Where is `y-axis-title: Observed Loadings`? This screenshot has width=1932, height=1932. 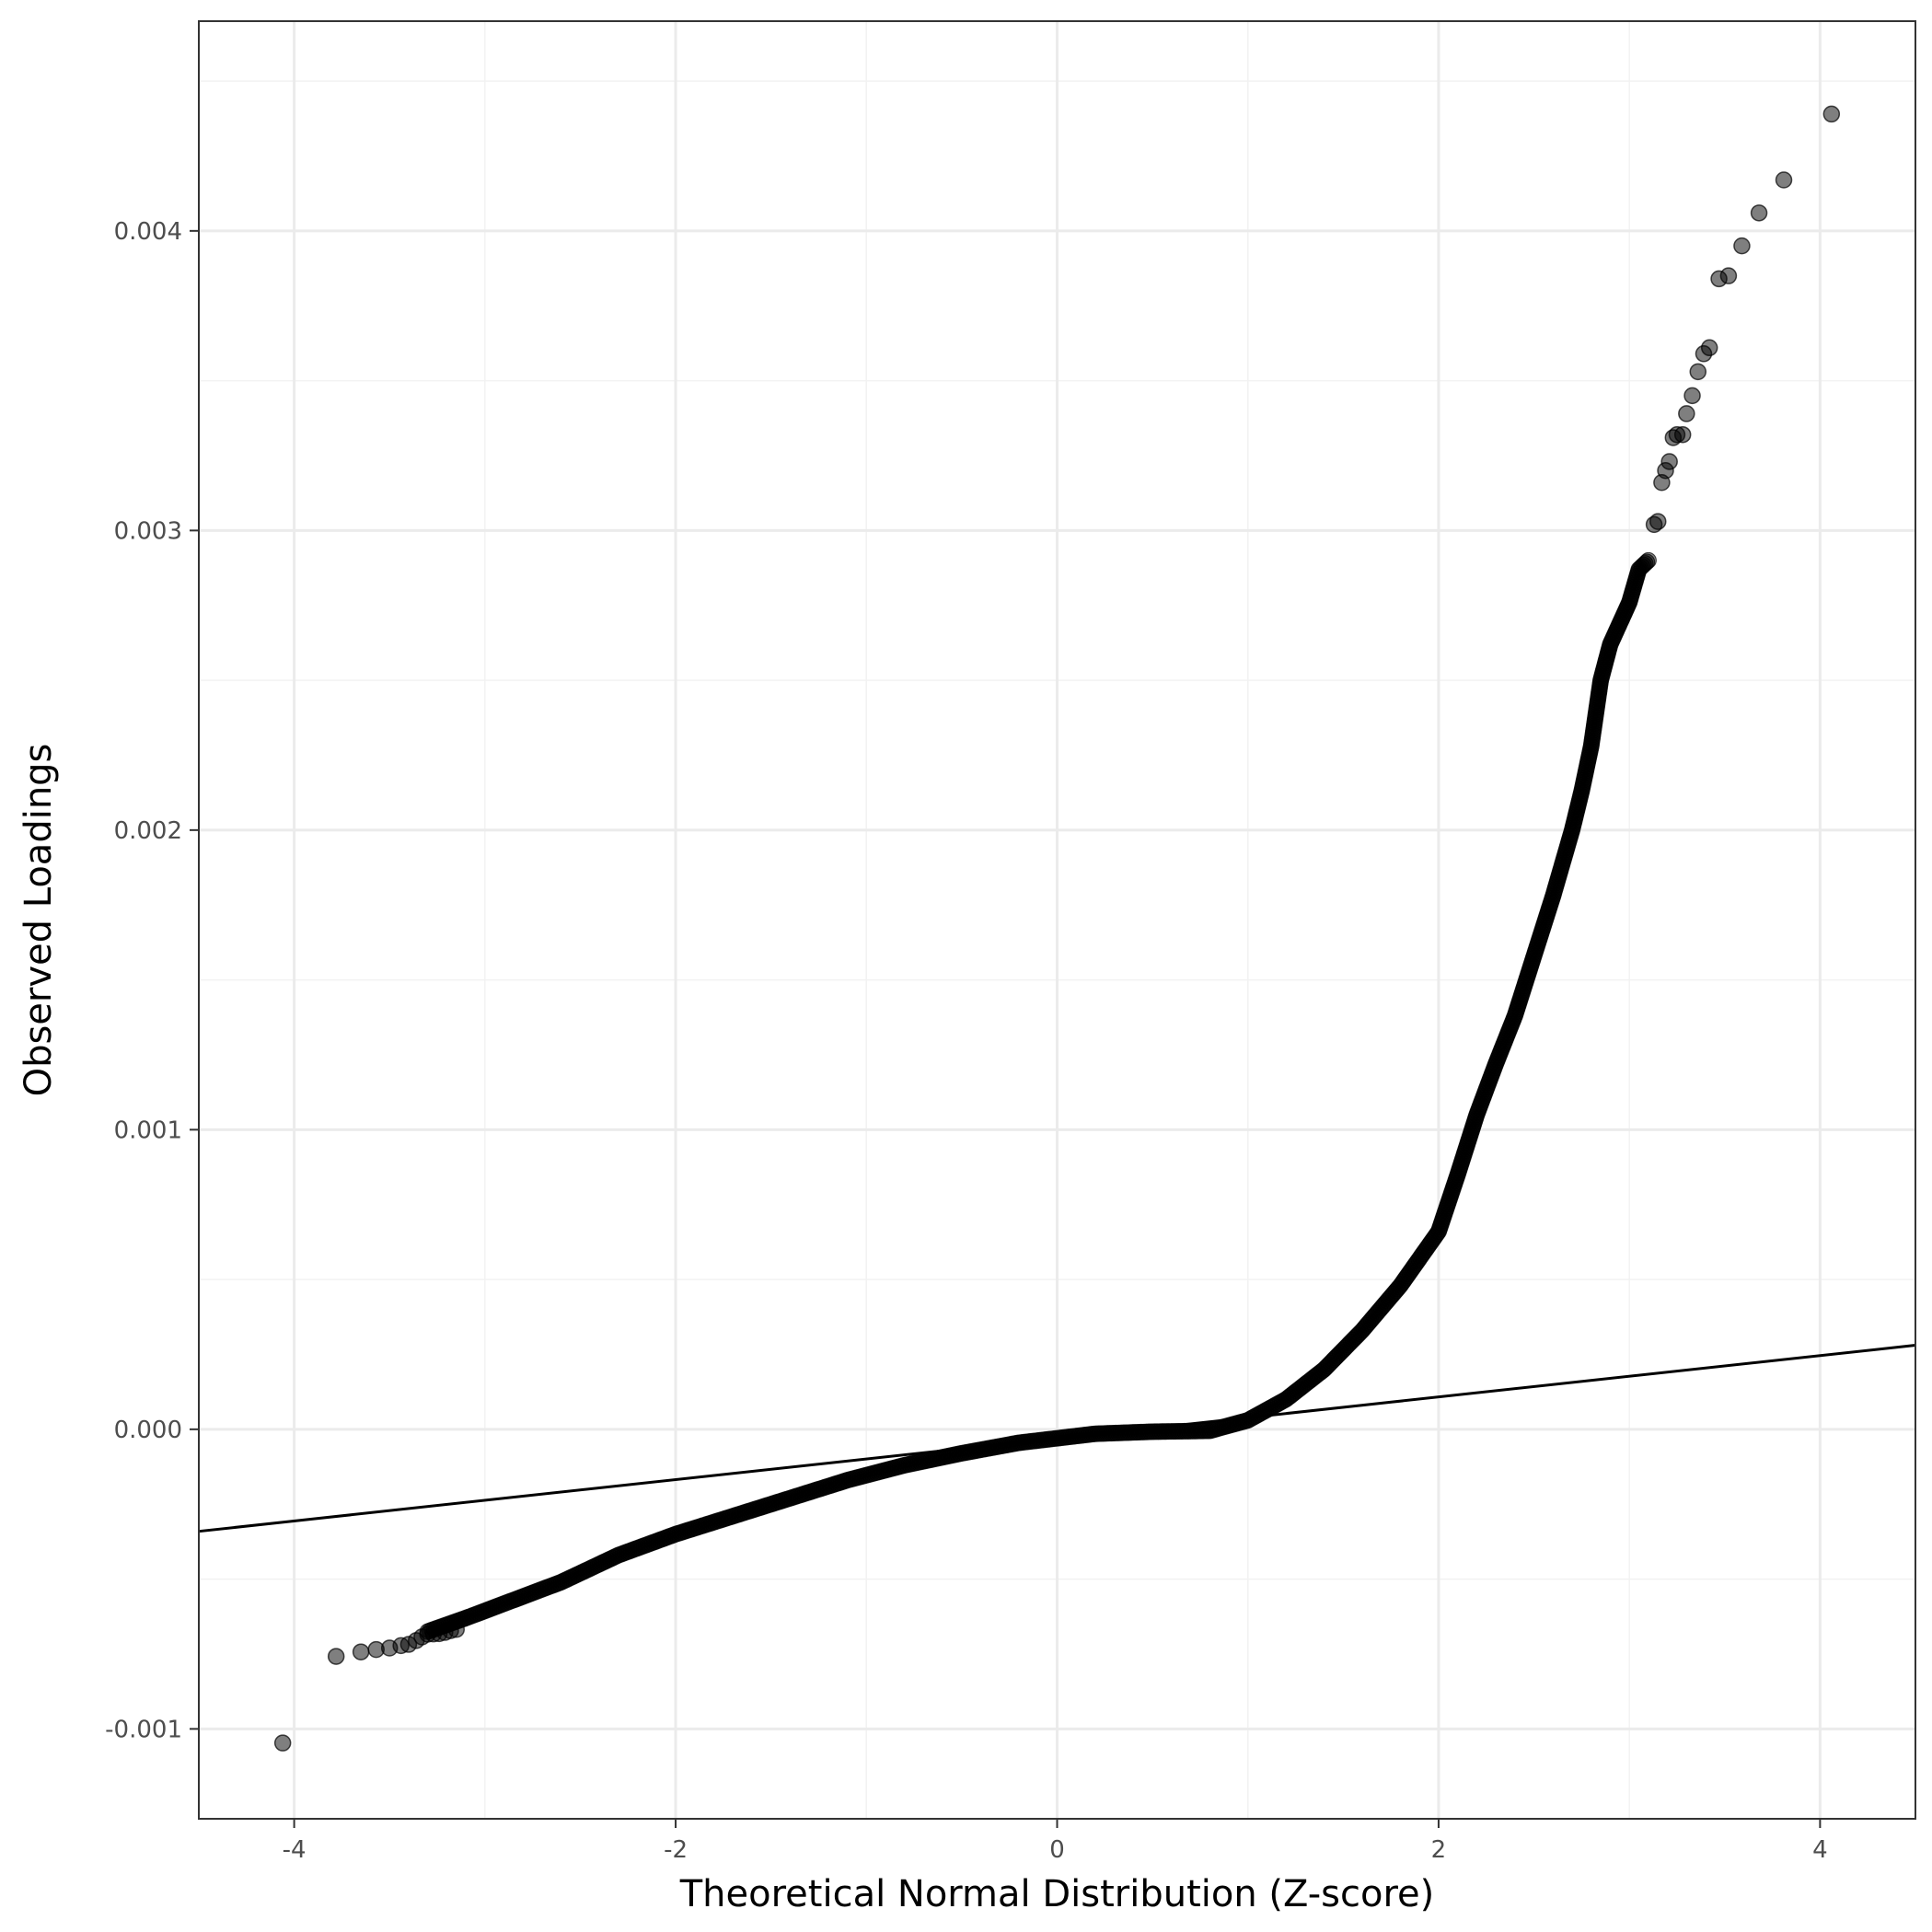
y-axis-title: Observed Loadings is located at coordinates (38, 921).